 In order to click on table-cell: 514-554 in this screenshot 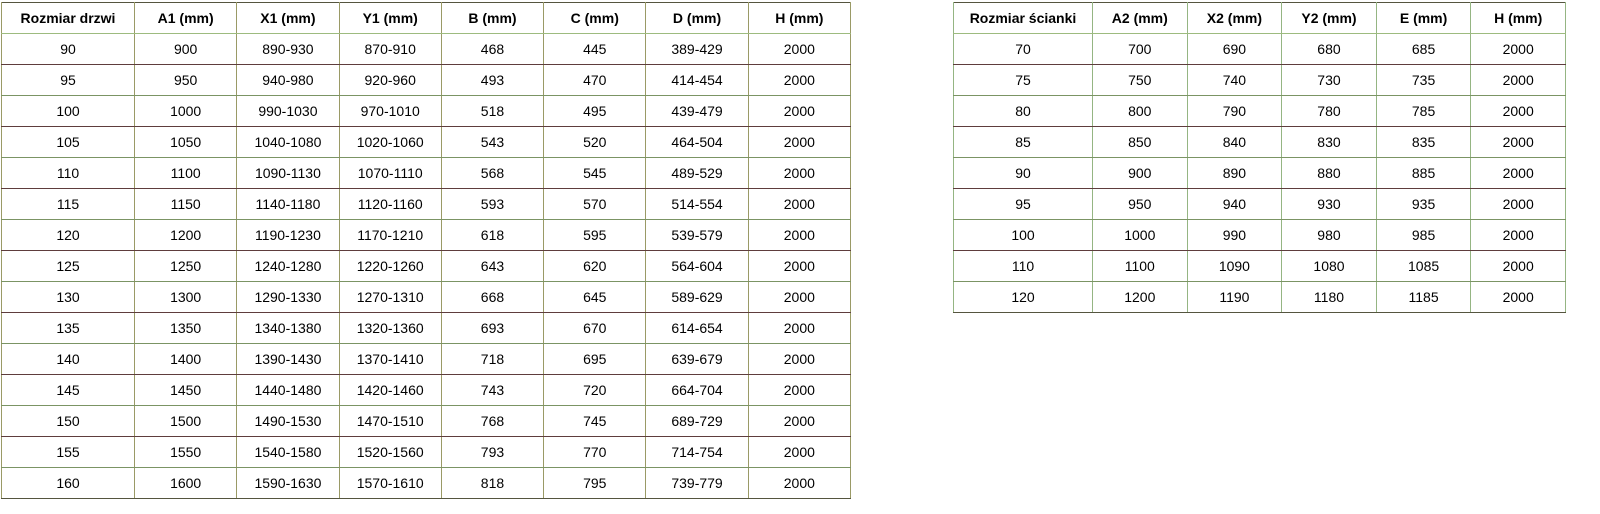, I will do `click(697, 204)`.